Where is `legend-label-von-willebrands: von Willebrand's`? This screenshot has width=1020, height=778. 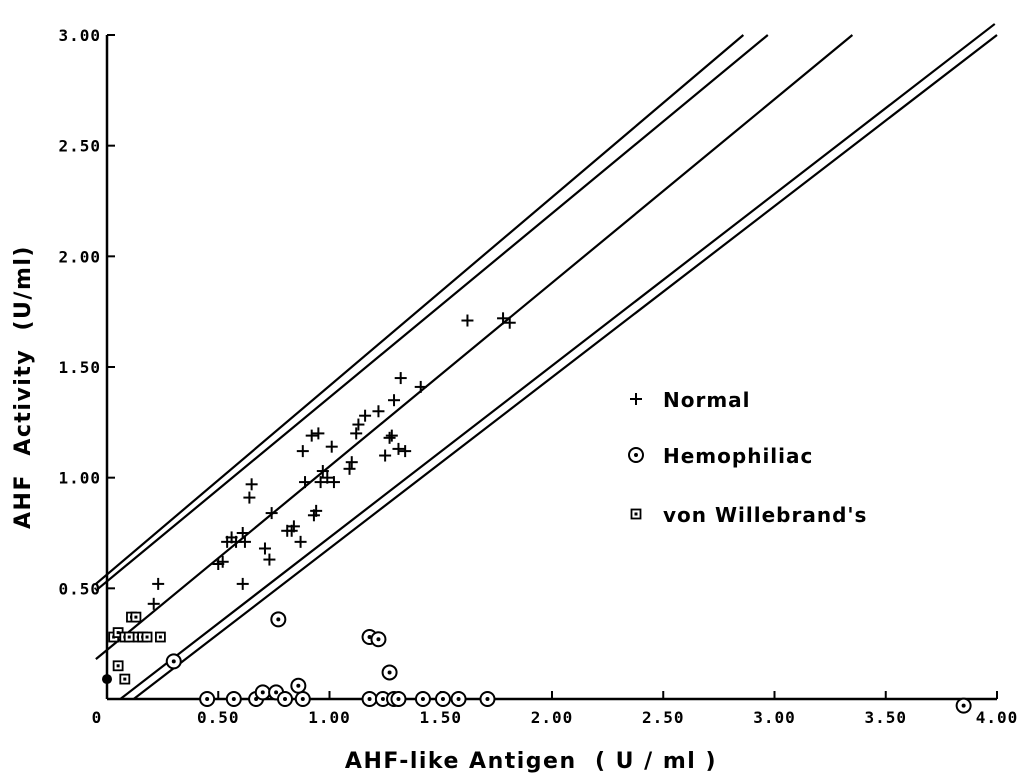 legend-label-von-willebrands: von Willebrand's is located at coordinates (765, 515).